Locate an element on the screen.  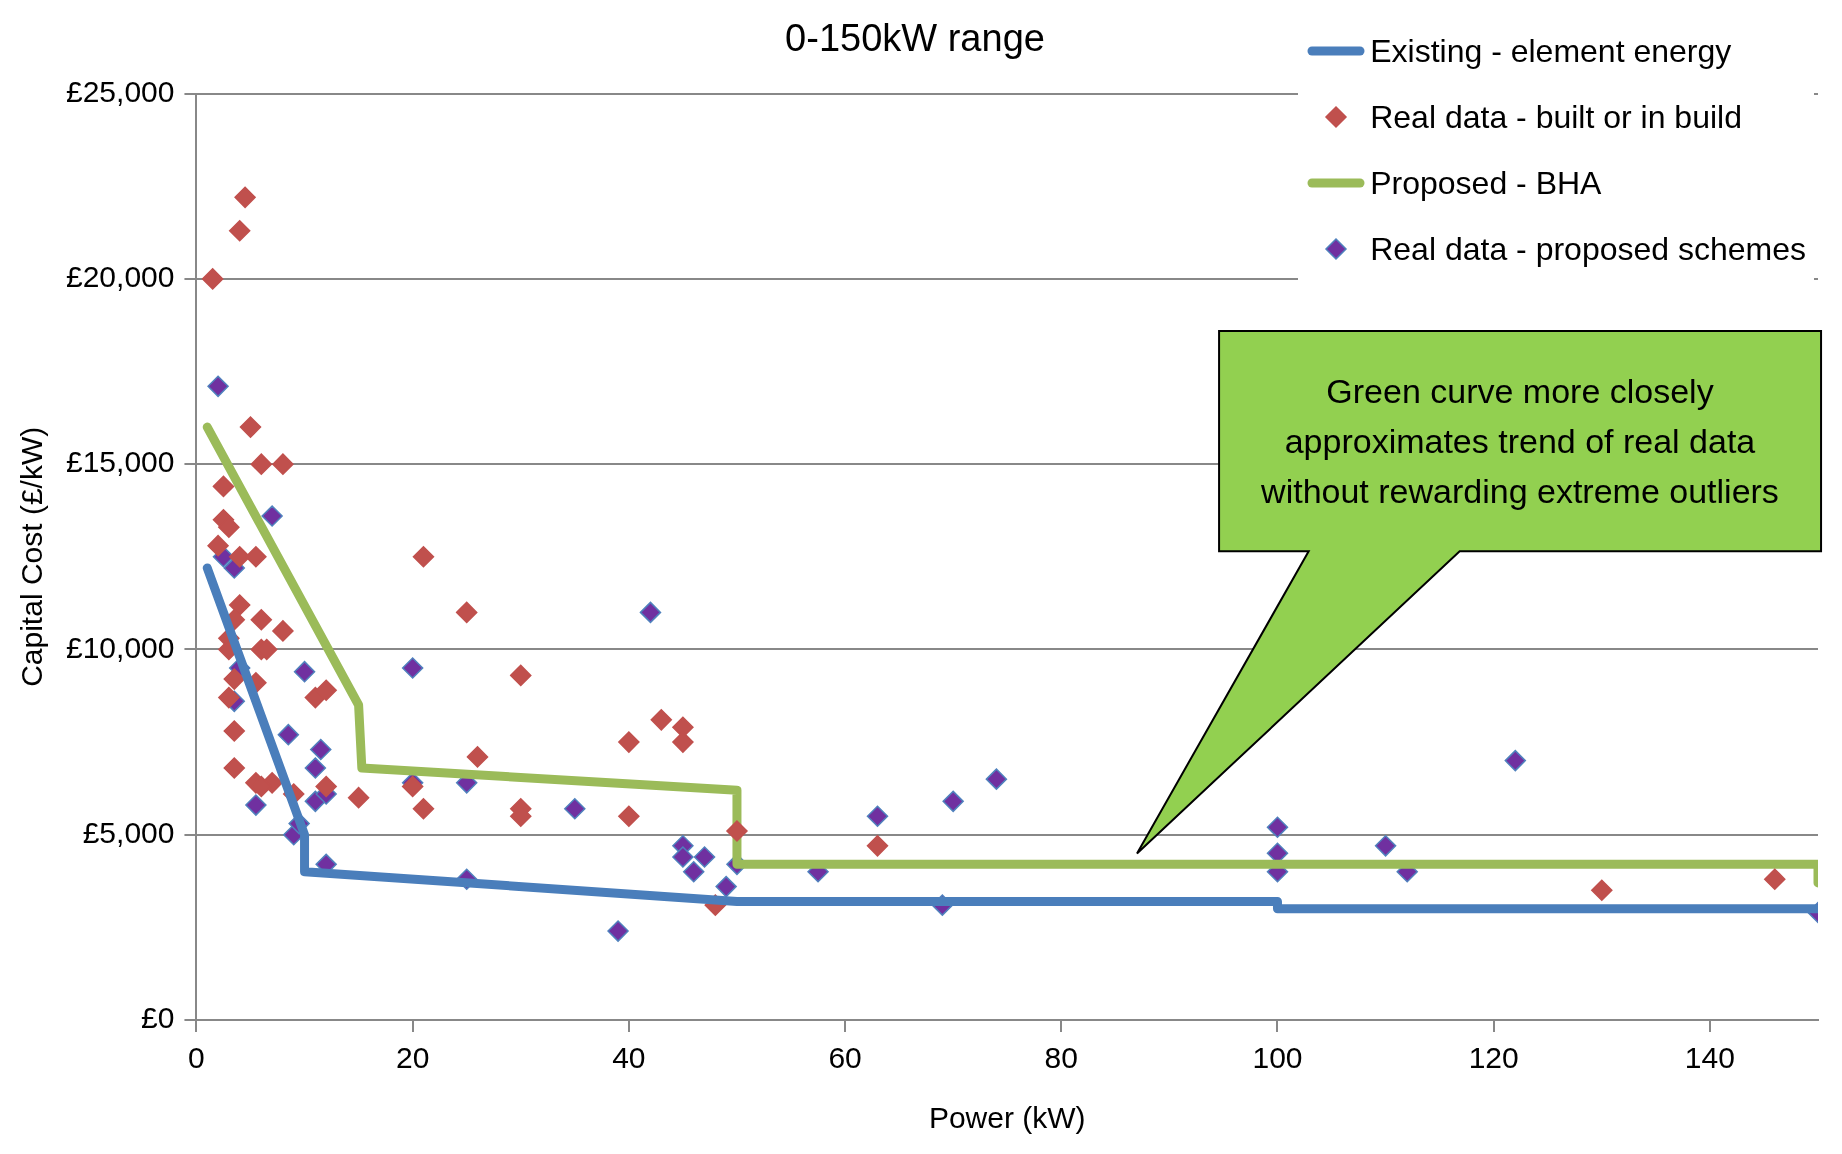
x-tick-label: 120 is located at coordinates (1493, 1058).